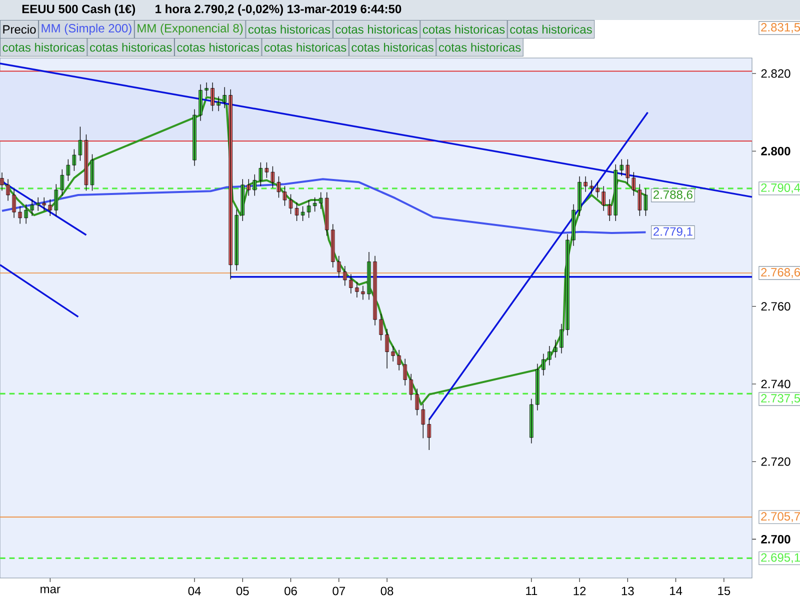 This screenshot has width=800, height=600. What do you see at coordinates (780, 28) in the screenshot?
I see `text: 2.831,5` at bounding box center [780, 28].